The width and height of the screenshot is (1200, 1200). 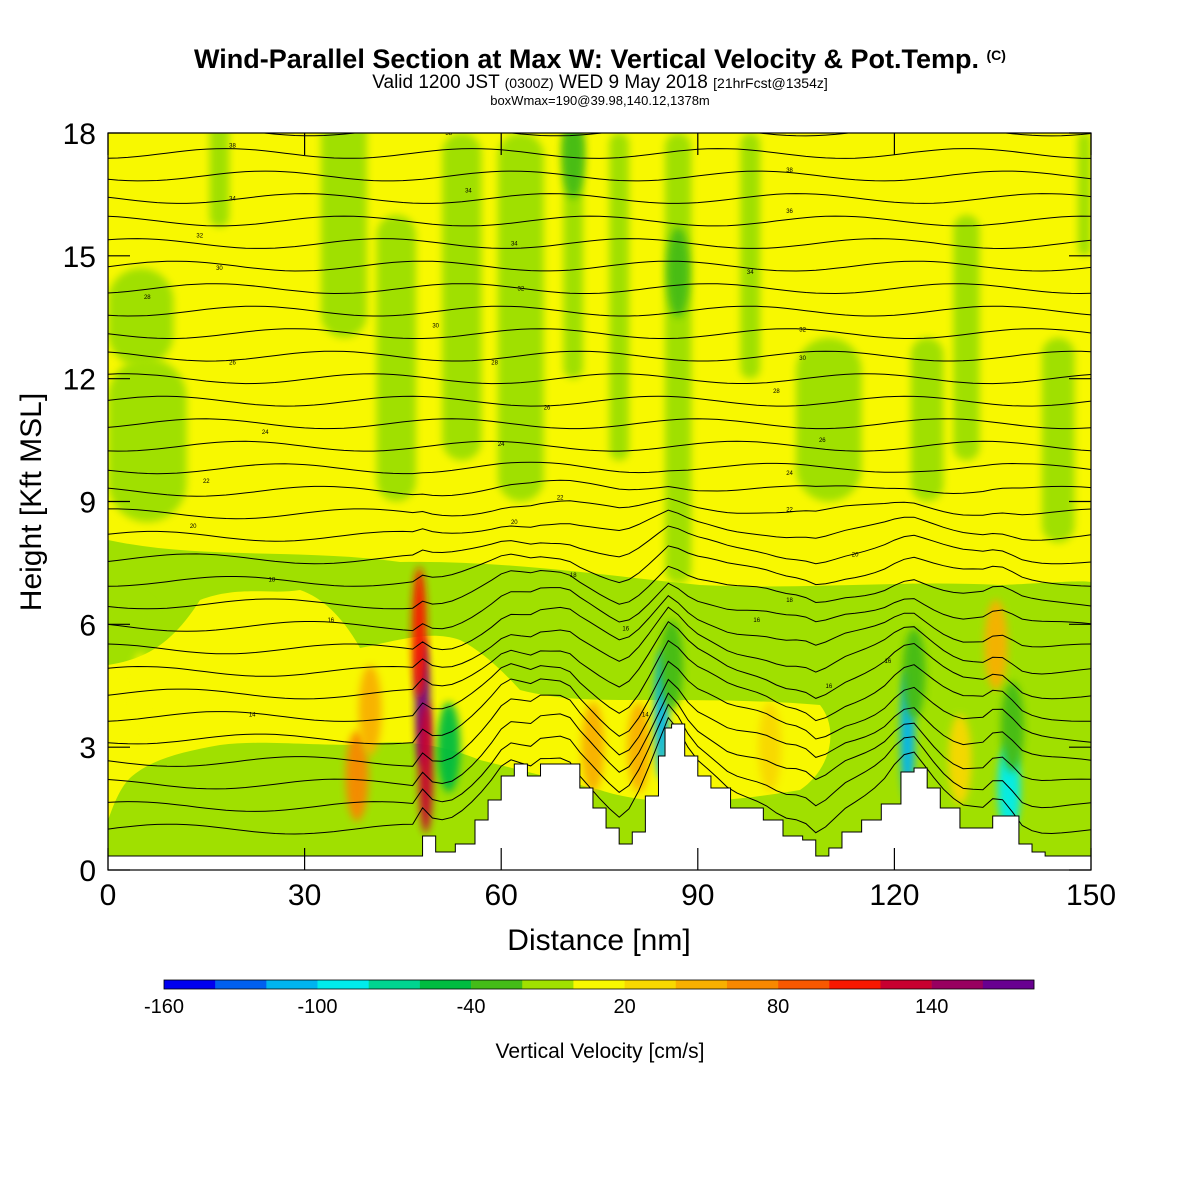 I want to click on contour-label-4: 38, so click(x=789, y=171).